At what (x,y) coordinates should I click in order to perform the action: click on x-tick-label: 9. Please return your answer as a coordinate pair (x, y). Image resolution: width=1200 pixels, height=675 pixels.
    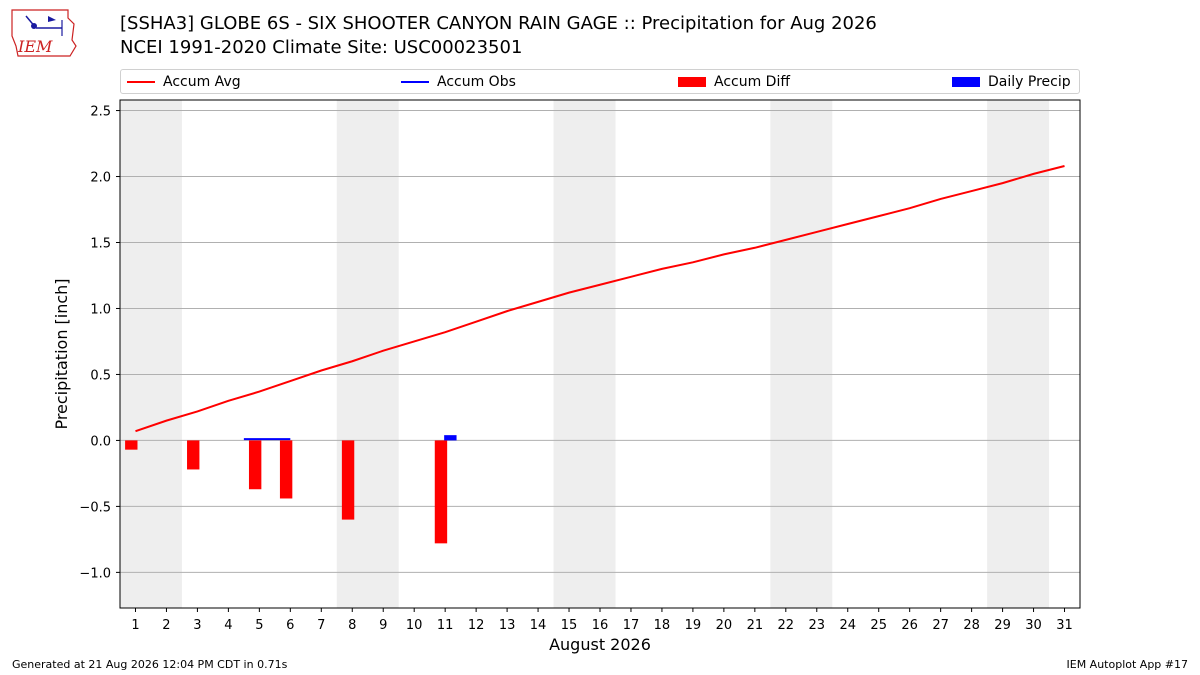
    Looking at the image, I should click on (383, 625).